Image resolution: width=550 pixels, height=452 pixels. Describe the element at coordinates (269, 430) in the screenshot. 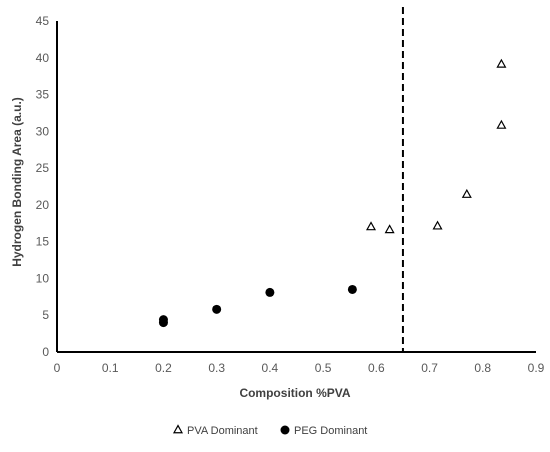

I see `legend: PVA Dominant PEG Dominant` at that location.